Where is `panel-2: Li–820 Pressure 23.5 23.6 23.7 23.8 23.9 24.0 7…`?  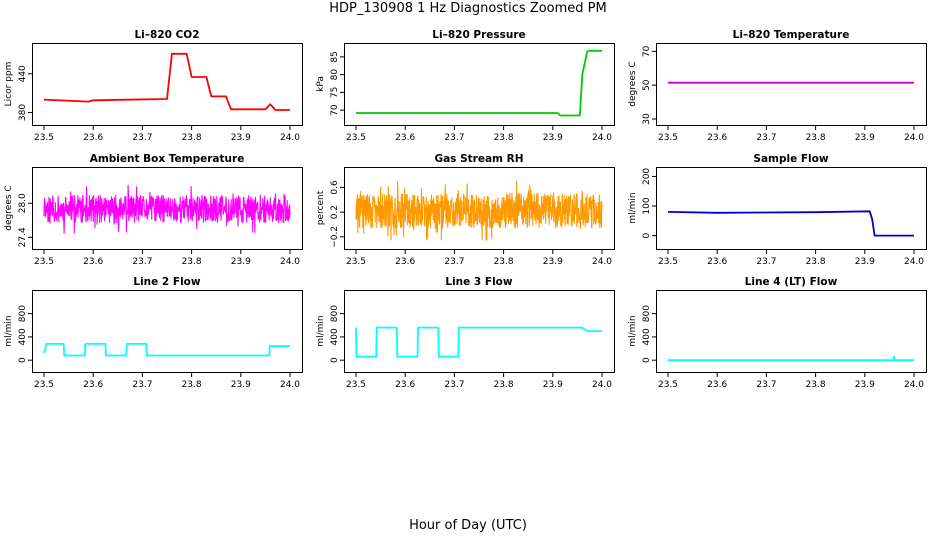
panel-2: Li–820 Pressure 23.5 23.6 23.7 23.8 23.9 24.0 7… is located at coordinates (465, 86).